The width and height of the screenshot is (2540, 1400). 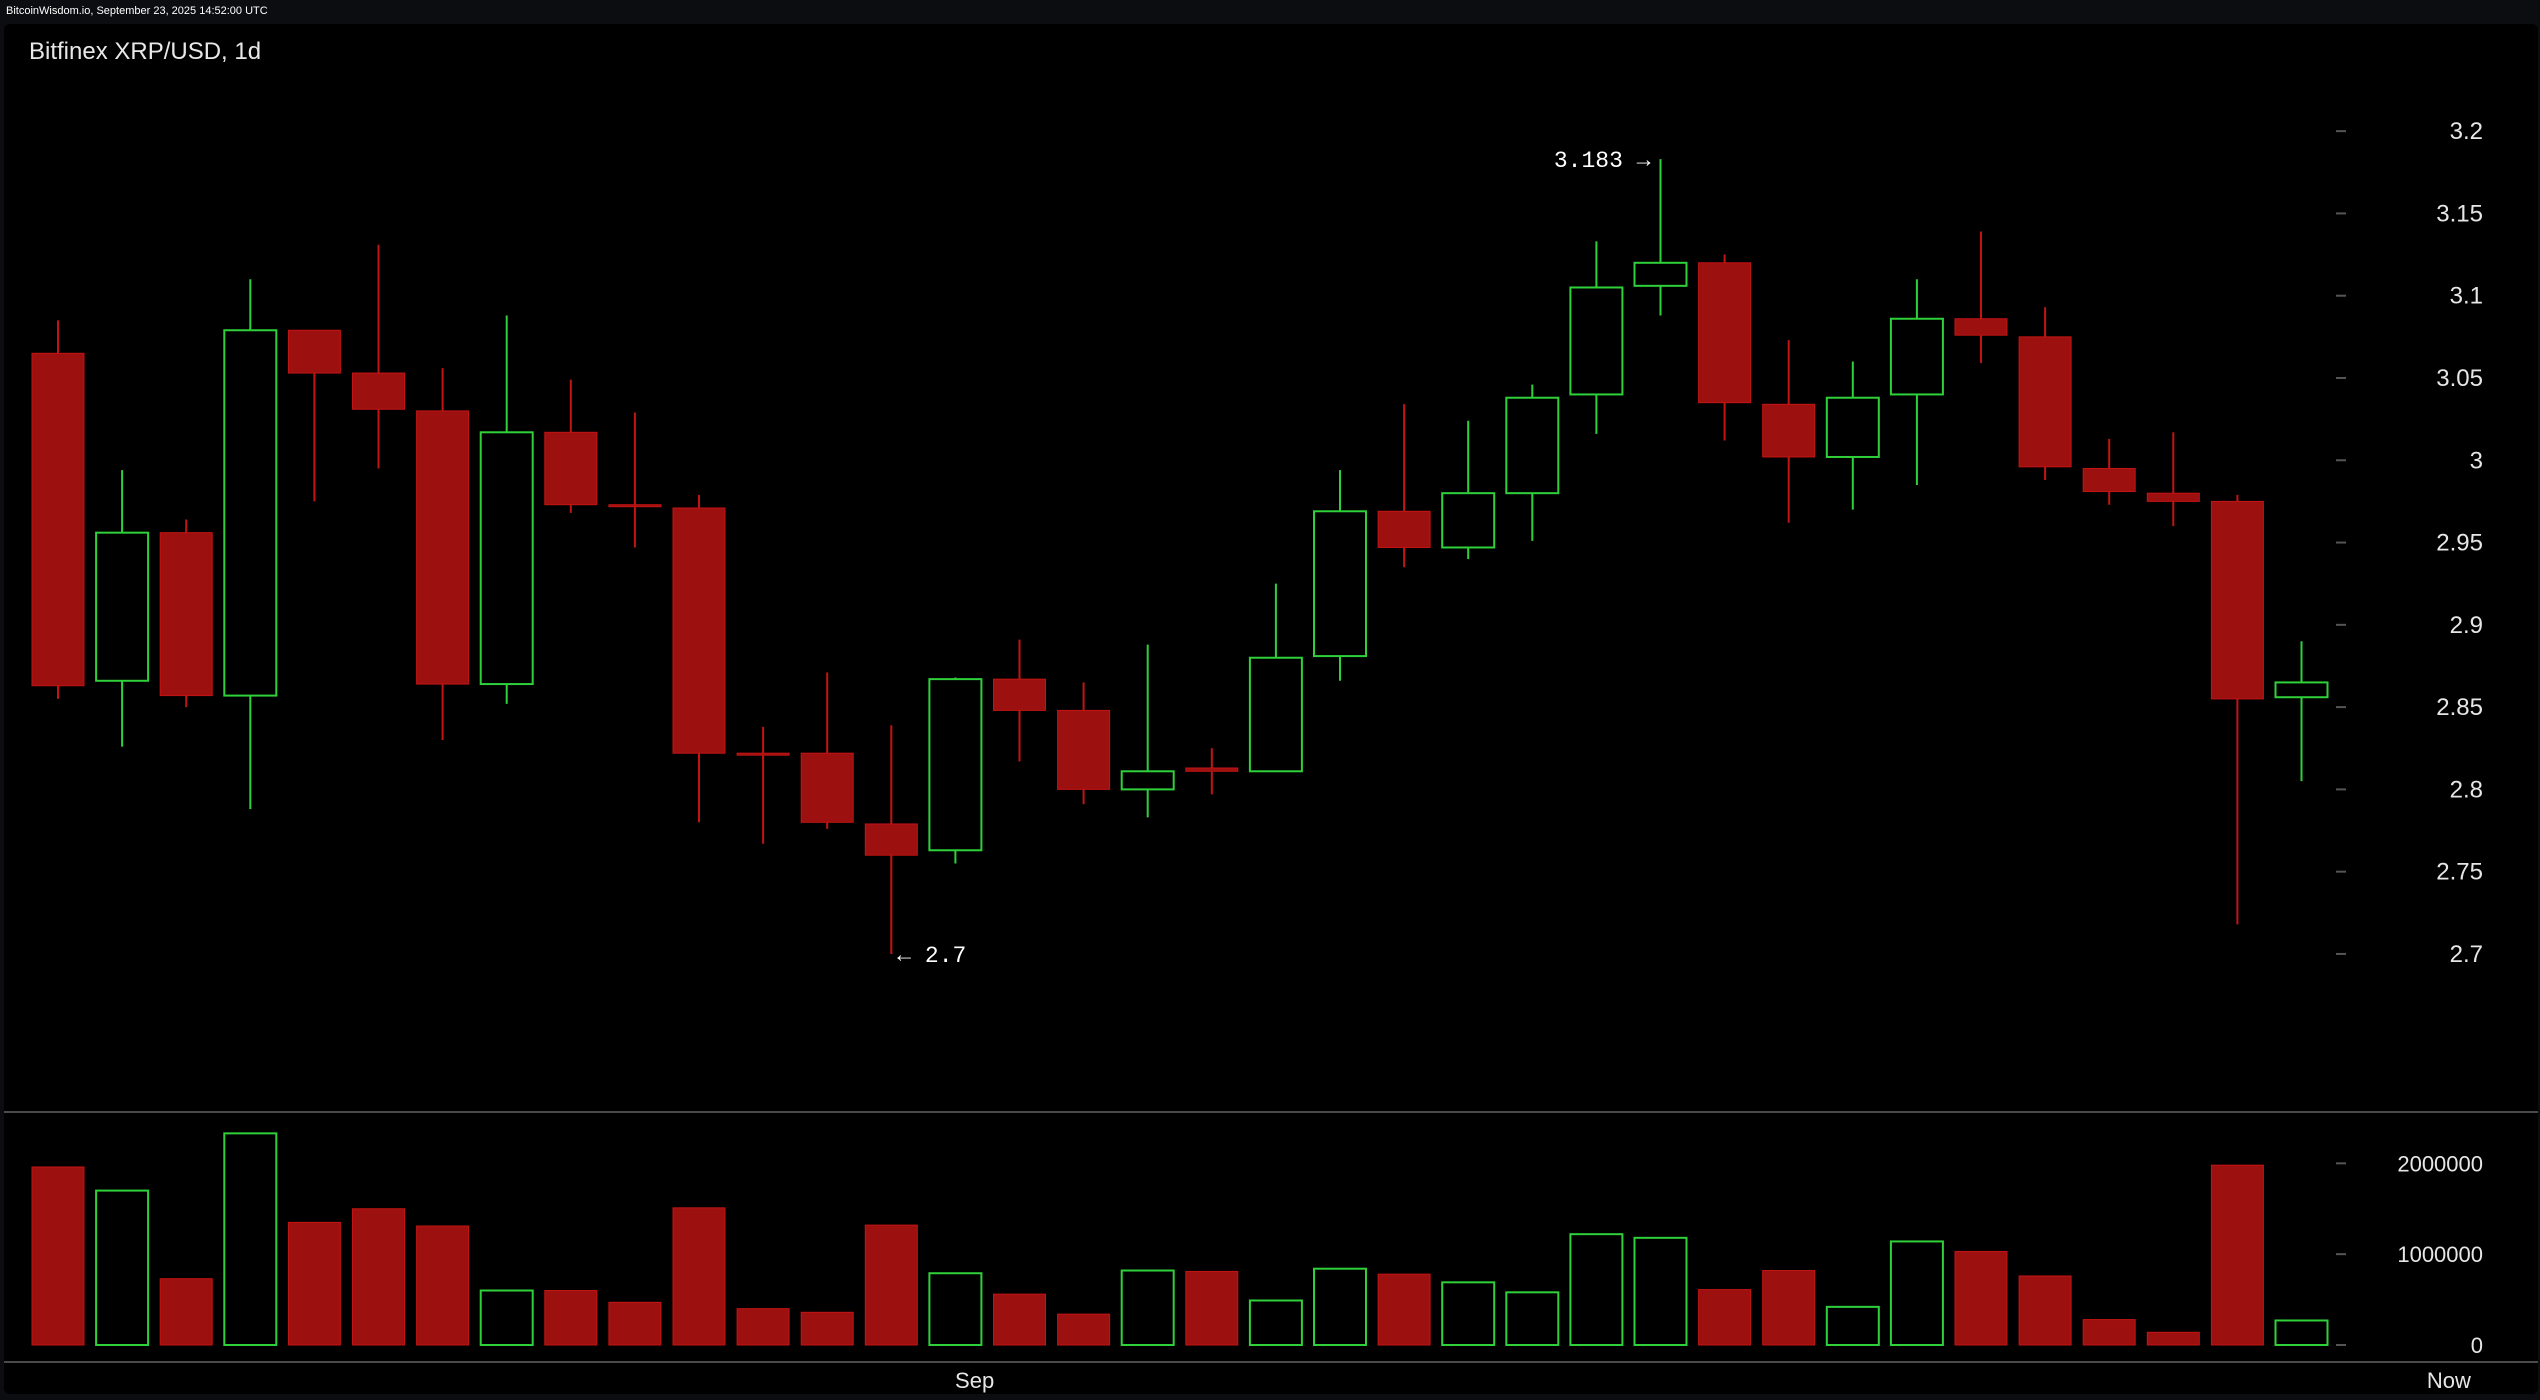 What do you see at coordinates (2476, 460) in the screenshot?
I see `price-tick-label: 3` at bounding box center [2476, 460].